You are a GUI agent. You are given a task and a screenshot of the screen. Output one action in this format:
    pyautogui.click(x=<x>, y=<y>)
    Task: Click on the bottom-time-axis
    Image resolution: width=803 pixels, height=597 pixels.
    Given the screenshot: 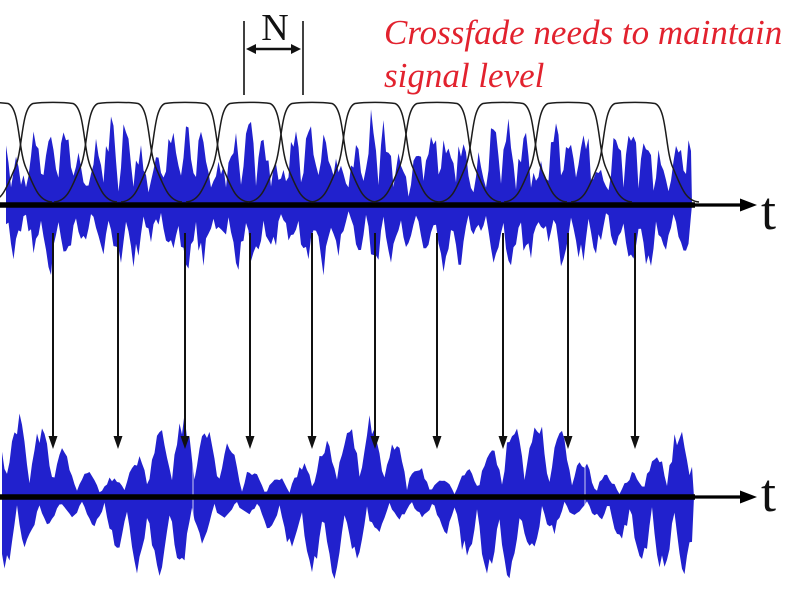 What is the action you would take?
    pyautogui.click(x=378, y=497)
    